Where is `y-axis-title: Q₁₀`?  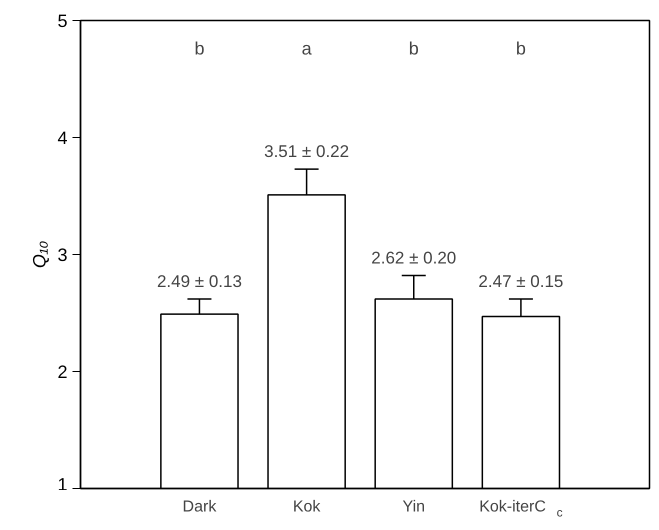
y-axis-title: Q₁₀ is located at coordinates (39, 254).